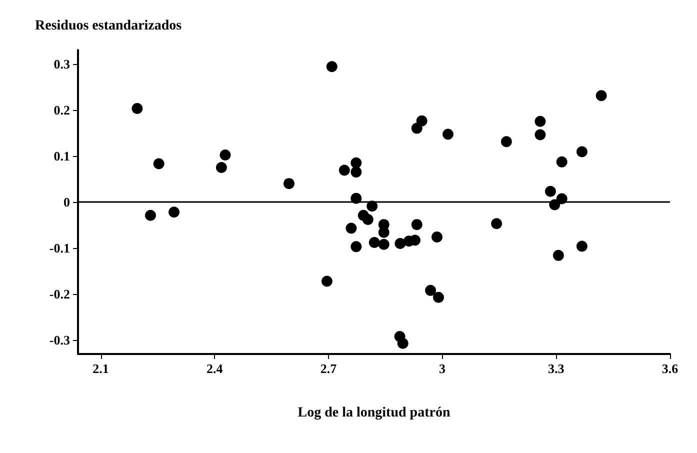 This screenshot has height=453, width=697. Describe the element at coordinates (108, 26) in the screenshot. I see `y-axis-title: Residuos estandarizados` at that location.